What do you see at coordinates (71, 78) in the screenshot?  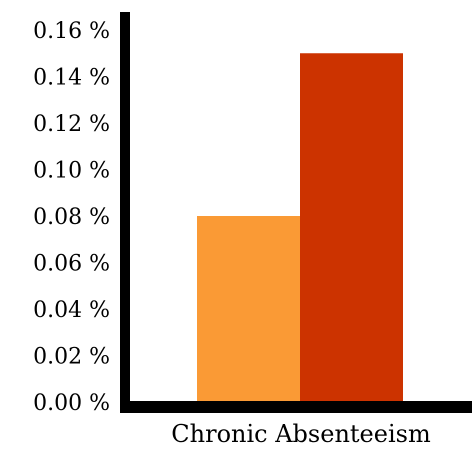 I see `y-tick-label: 0.14 %` at bounding box center [71, 78].